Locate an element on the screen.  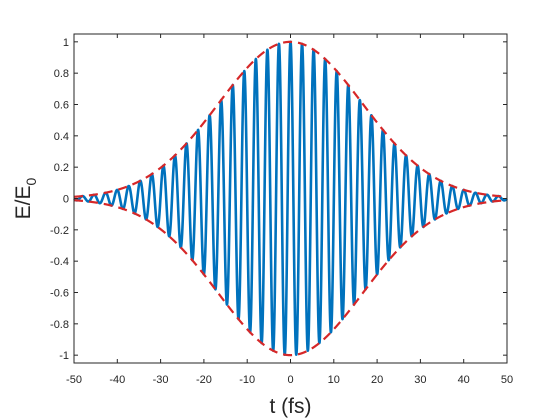
y-axis-label-main: E/E is located at coordinates (23, 202).